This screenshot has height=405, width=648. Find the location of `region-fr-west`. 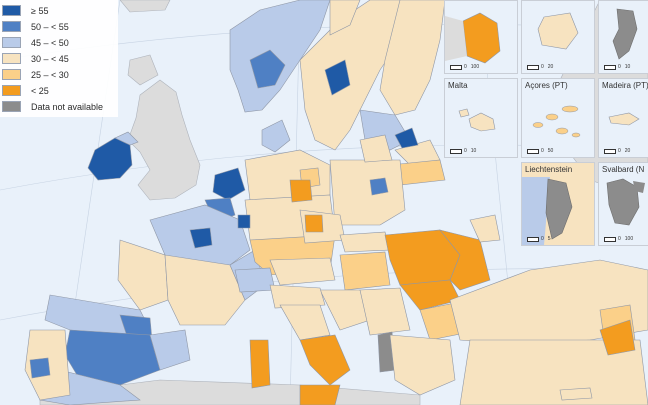

region-fr-west is located at coordinates (143, 275).